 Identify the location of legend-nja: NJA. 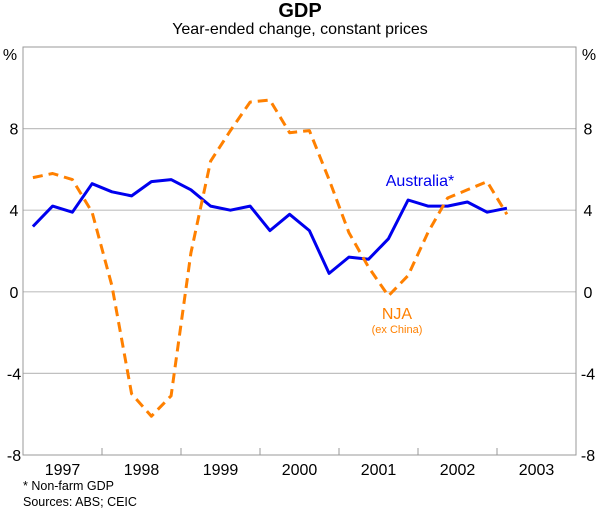
(397, 314).